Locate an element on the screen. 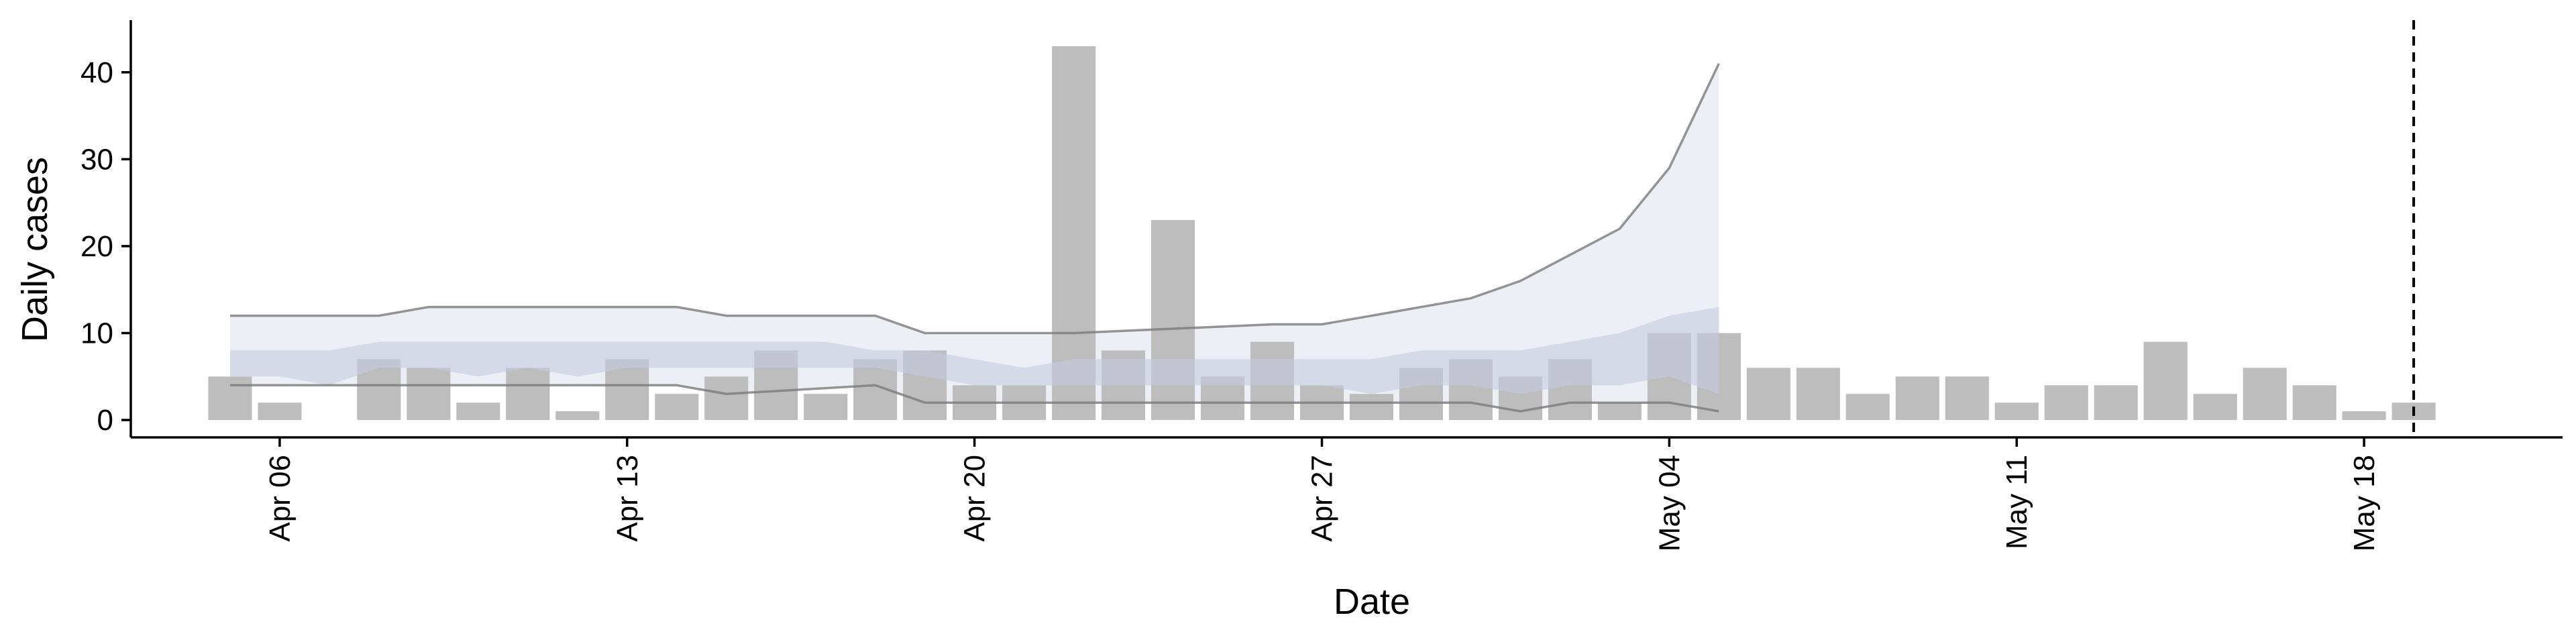 The image size is (2576, 644). y-tick-label: 0 is located at coordinates (105, 420).